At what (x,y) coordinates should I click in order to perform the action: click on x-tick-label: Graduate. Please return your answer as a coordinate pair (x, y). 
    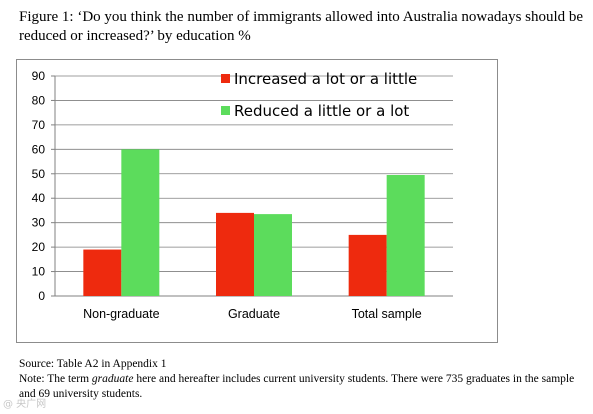
    Looking at the image, I should click on (254, 314).